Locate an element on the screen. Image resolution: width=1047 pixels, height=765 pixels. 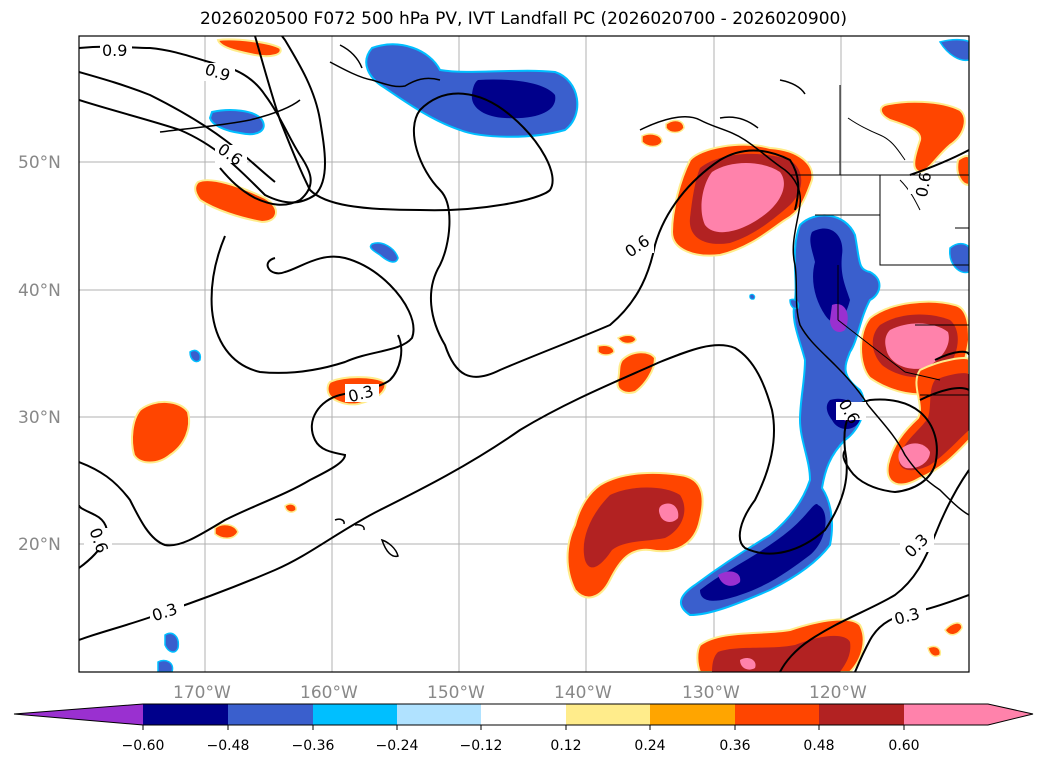
colorbar-tick-marks is located at coordinates (523, 727).